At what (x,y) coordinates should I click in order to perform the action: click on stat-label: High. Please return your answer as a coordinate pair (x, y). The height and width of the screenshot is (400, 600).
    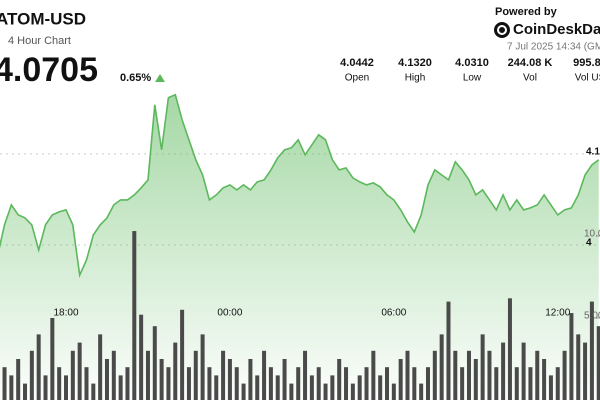
    Looking at the image, I should click on (415, 78).